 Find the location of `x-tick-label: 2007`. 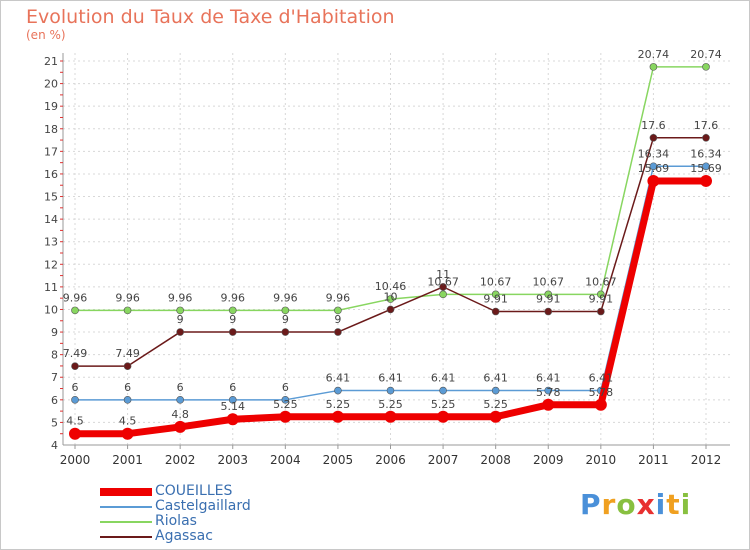

x-tick-label: 2007 is located at coordinates (443, 460).